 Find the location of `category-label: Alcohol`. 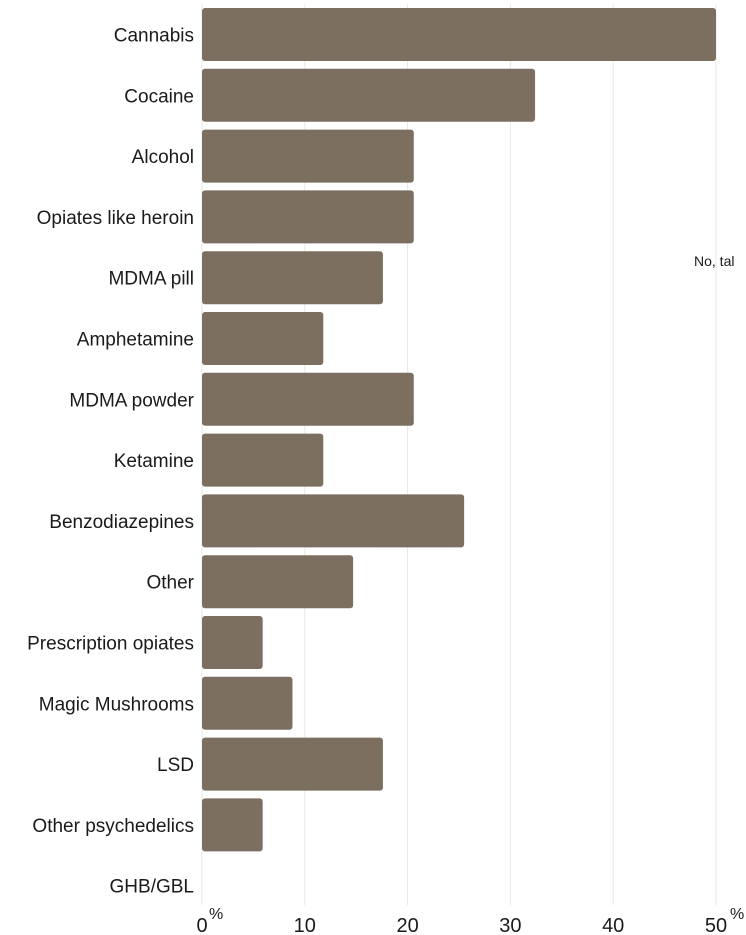

category-label: Alcohol is located at coordinates (163, 157).